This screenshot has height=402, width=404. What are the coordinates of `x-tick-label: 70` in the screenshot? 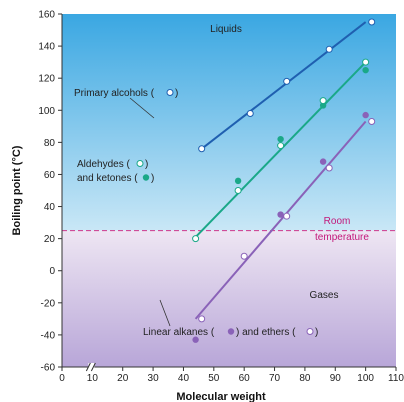 It's located at (275, 378).